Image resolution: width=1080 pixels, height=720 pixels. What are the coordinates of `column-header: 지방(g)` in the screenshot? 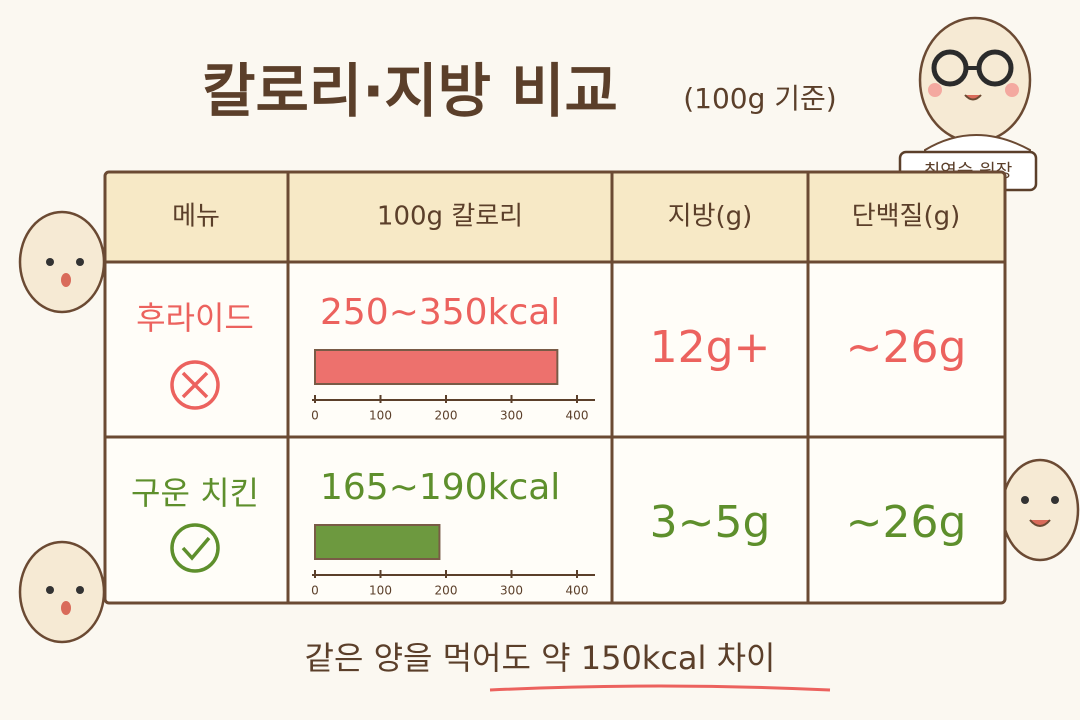 It's located at (710, 217).